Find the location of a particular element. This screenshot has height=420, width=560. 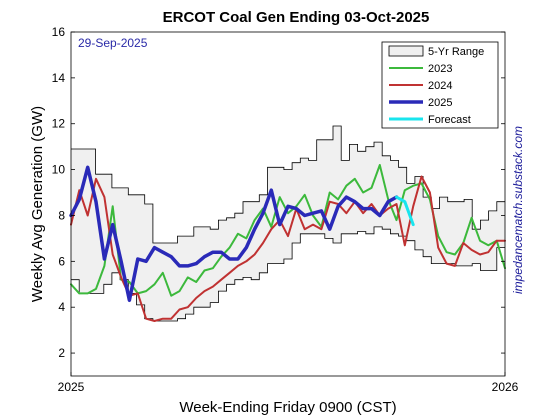

series-line-forecast is located at coordinates (405, 211).